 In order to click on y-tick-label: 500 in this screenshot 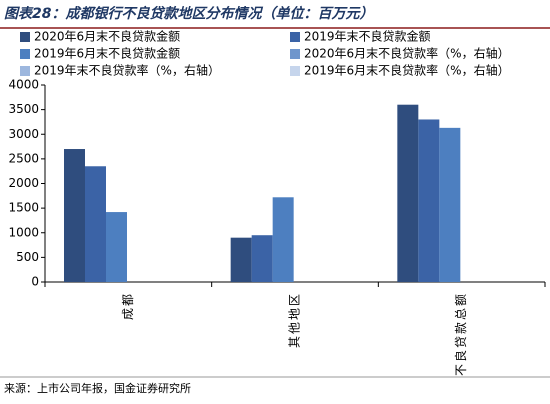, I will do `click(27, 257)`.